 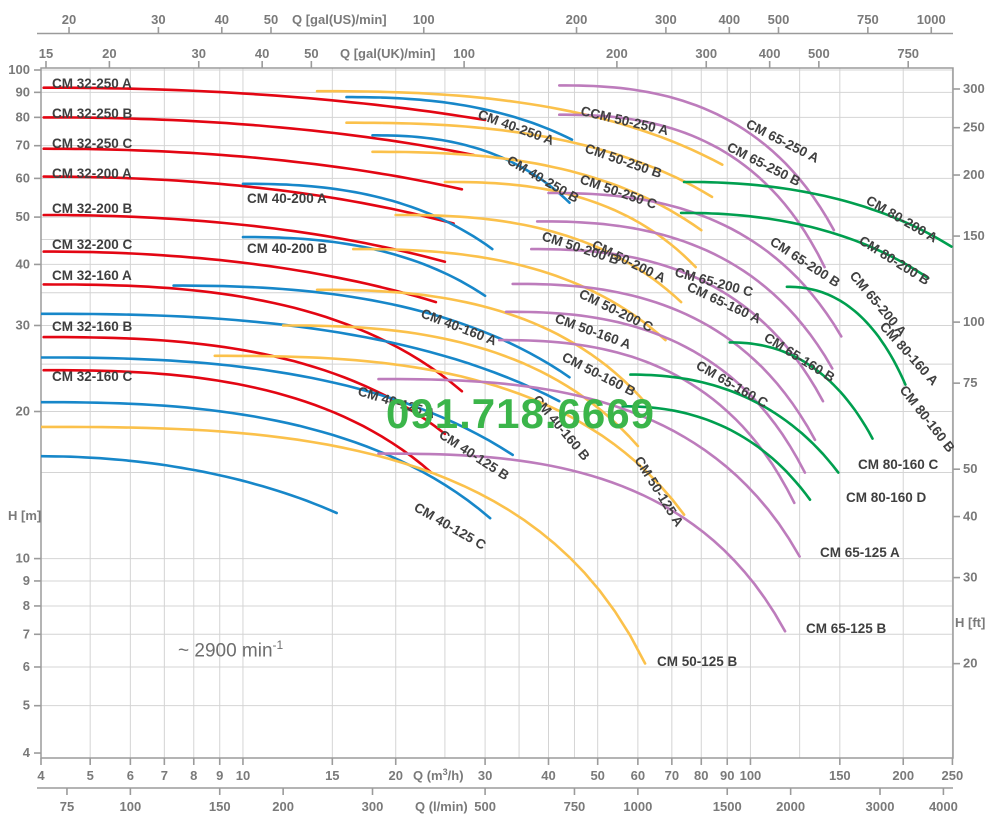 What do you see at coordinates (27, 752) in the screenshot?
I see `tick-label-h-m: 4` at bounding box center [27, 752].